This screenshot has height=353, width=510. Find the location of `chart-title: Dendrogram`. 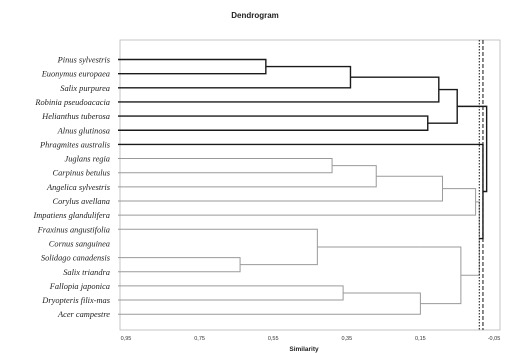

chart-title: Dendrogram is located at coordinates (255, 15).